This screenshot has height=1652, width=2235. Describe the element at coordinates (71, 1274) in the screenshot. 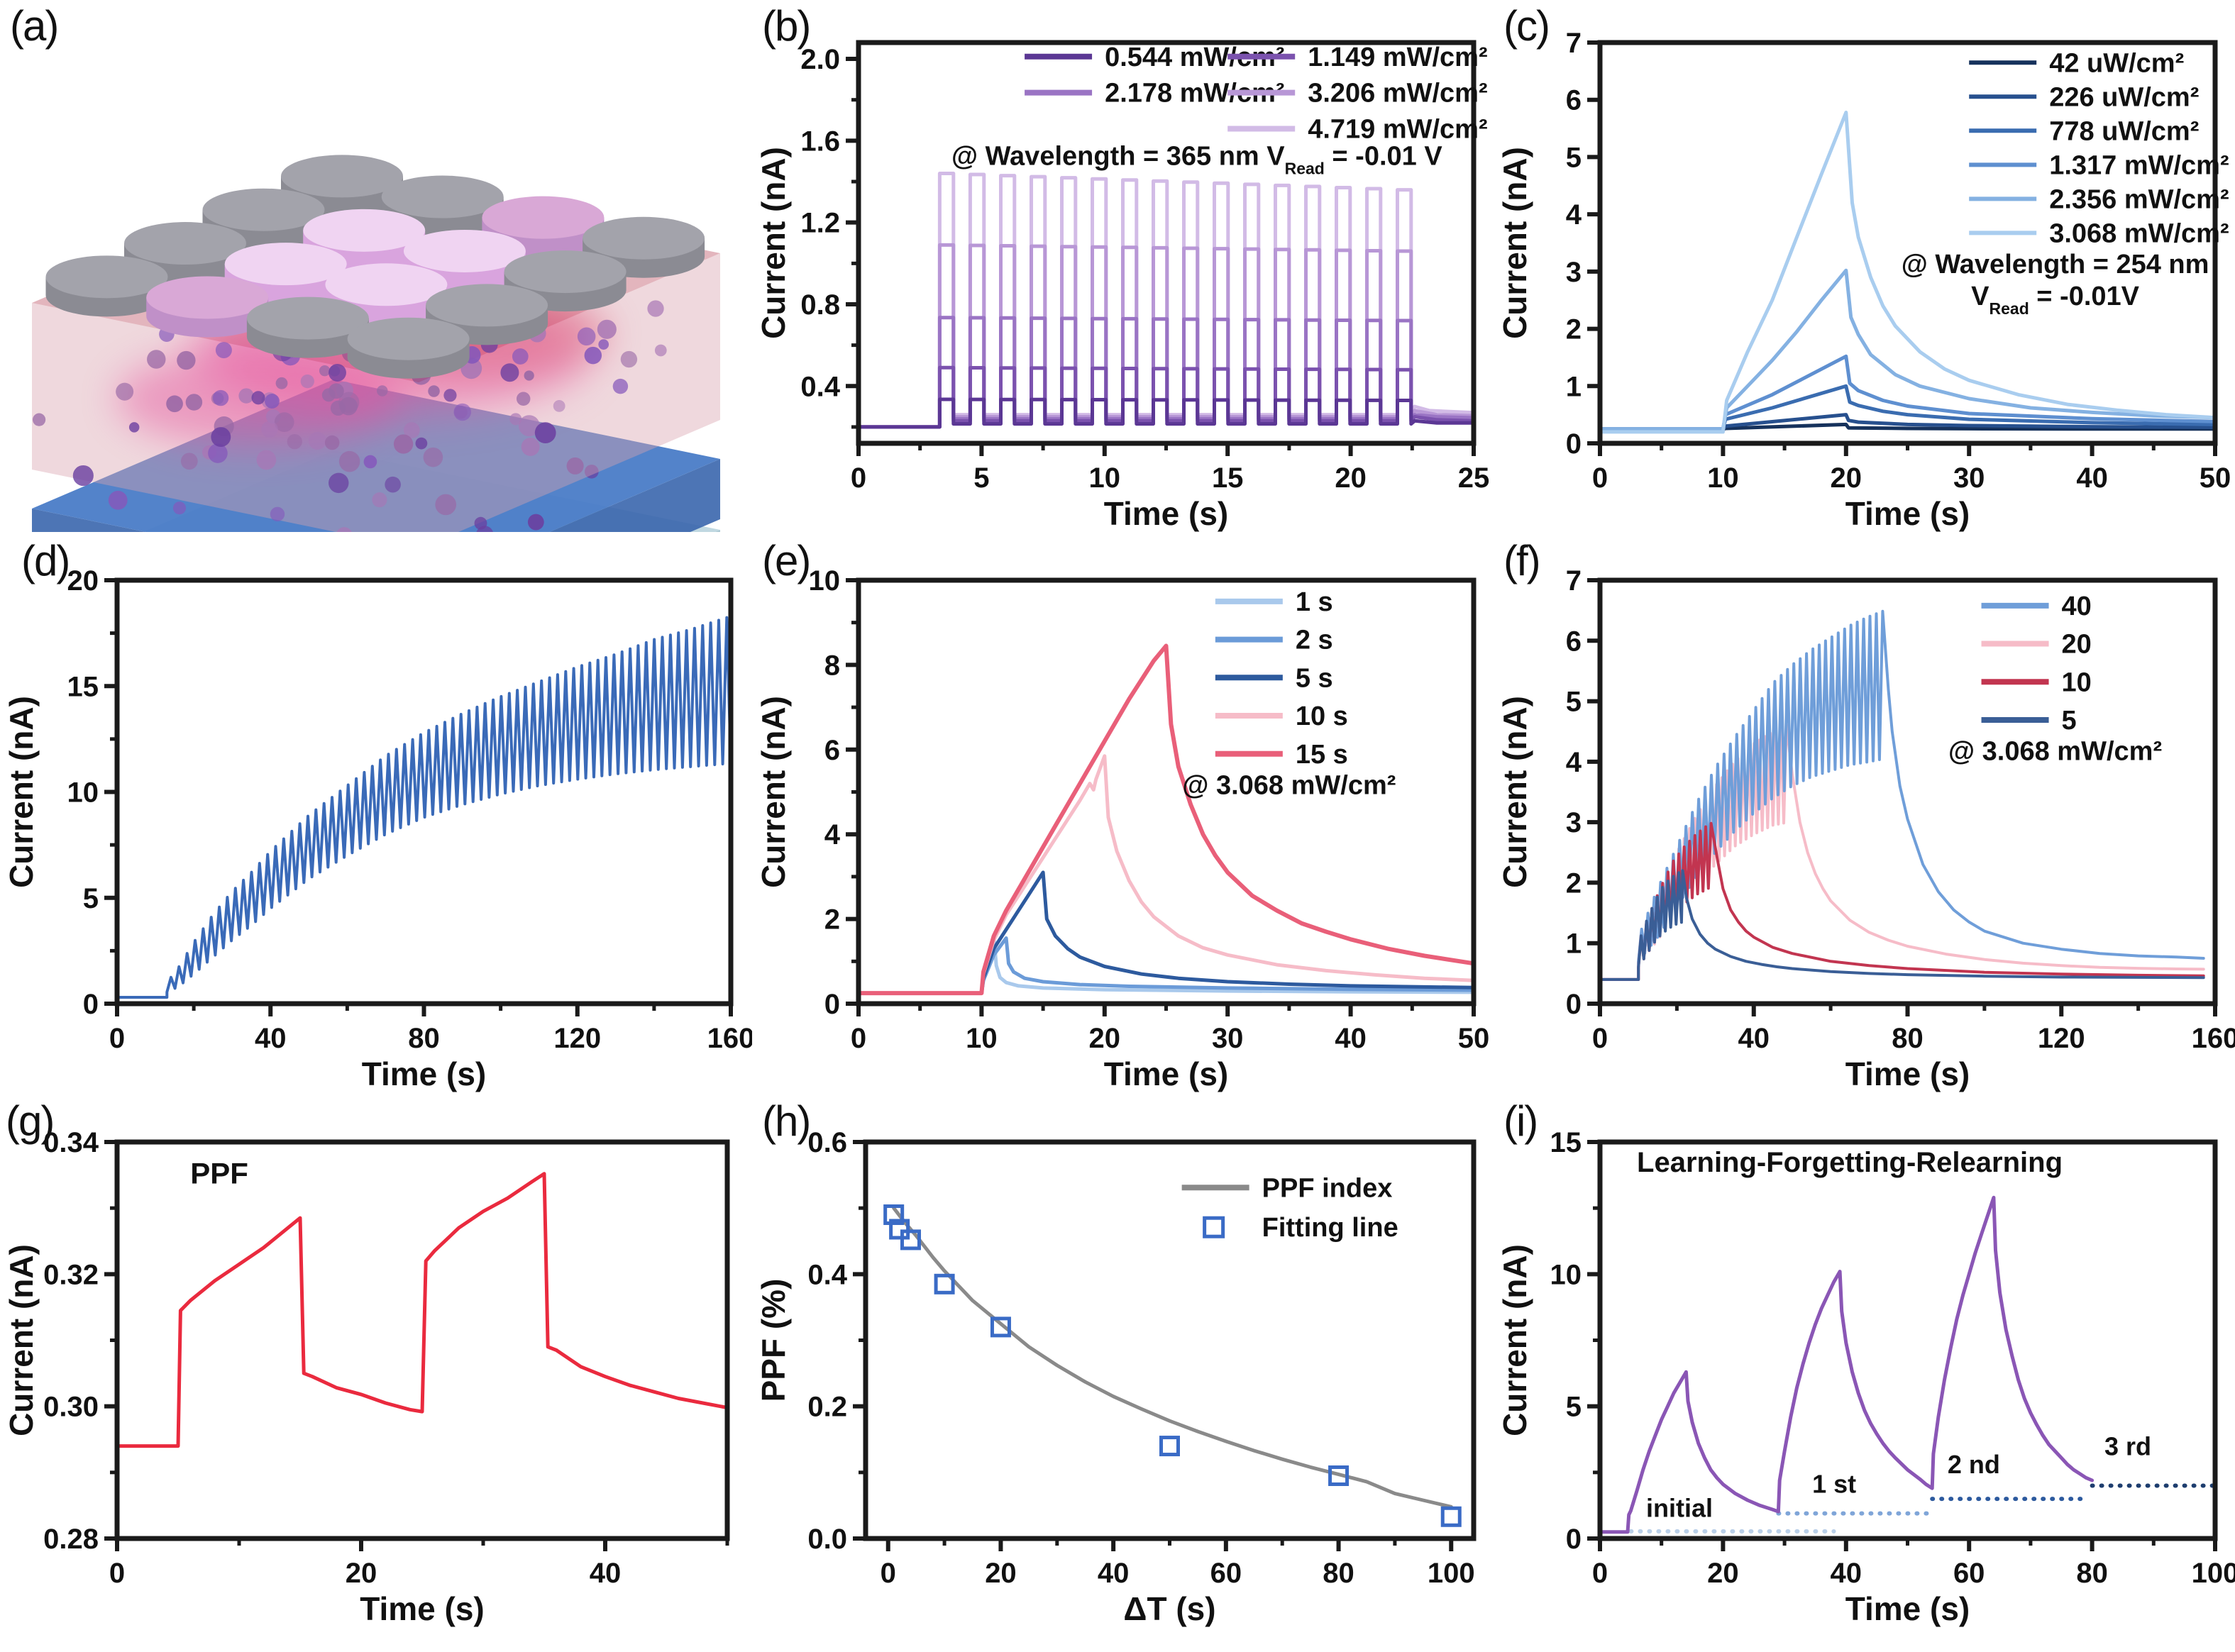

I see `svg-text: 0.32` at that location.